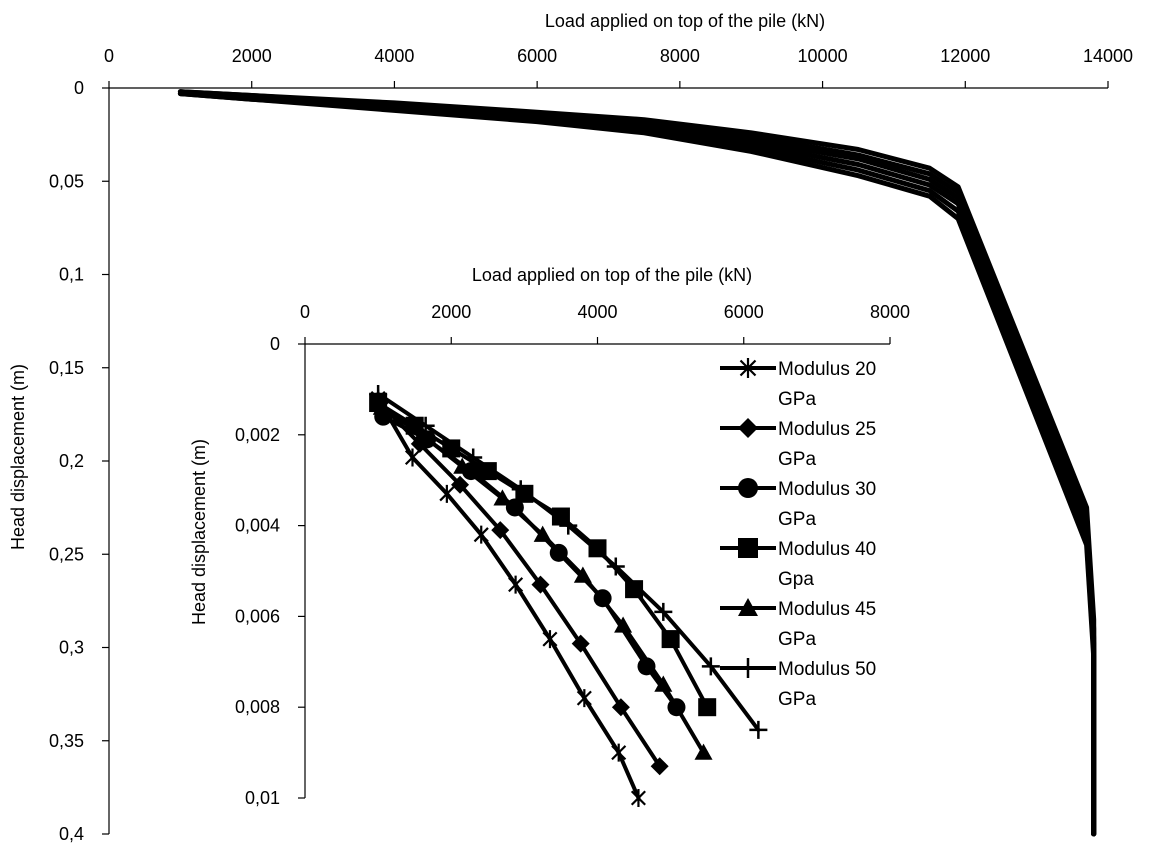  What do you see at coordinates (199, 532) in the screenshot?
I see `inset-y-axis-title: Head displacement (m)` at bounding box center [199, 532].